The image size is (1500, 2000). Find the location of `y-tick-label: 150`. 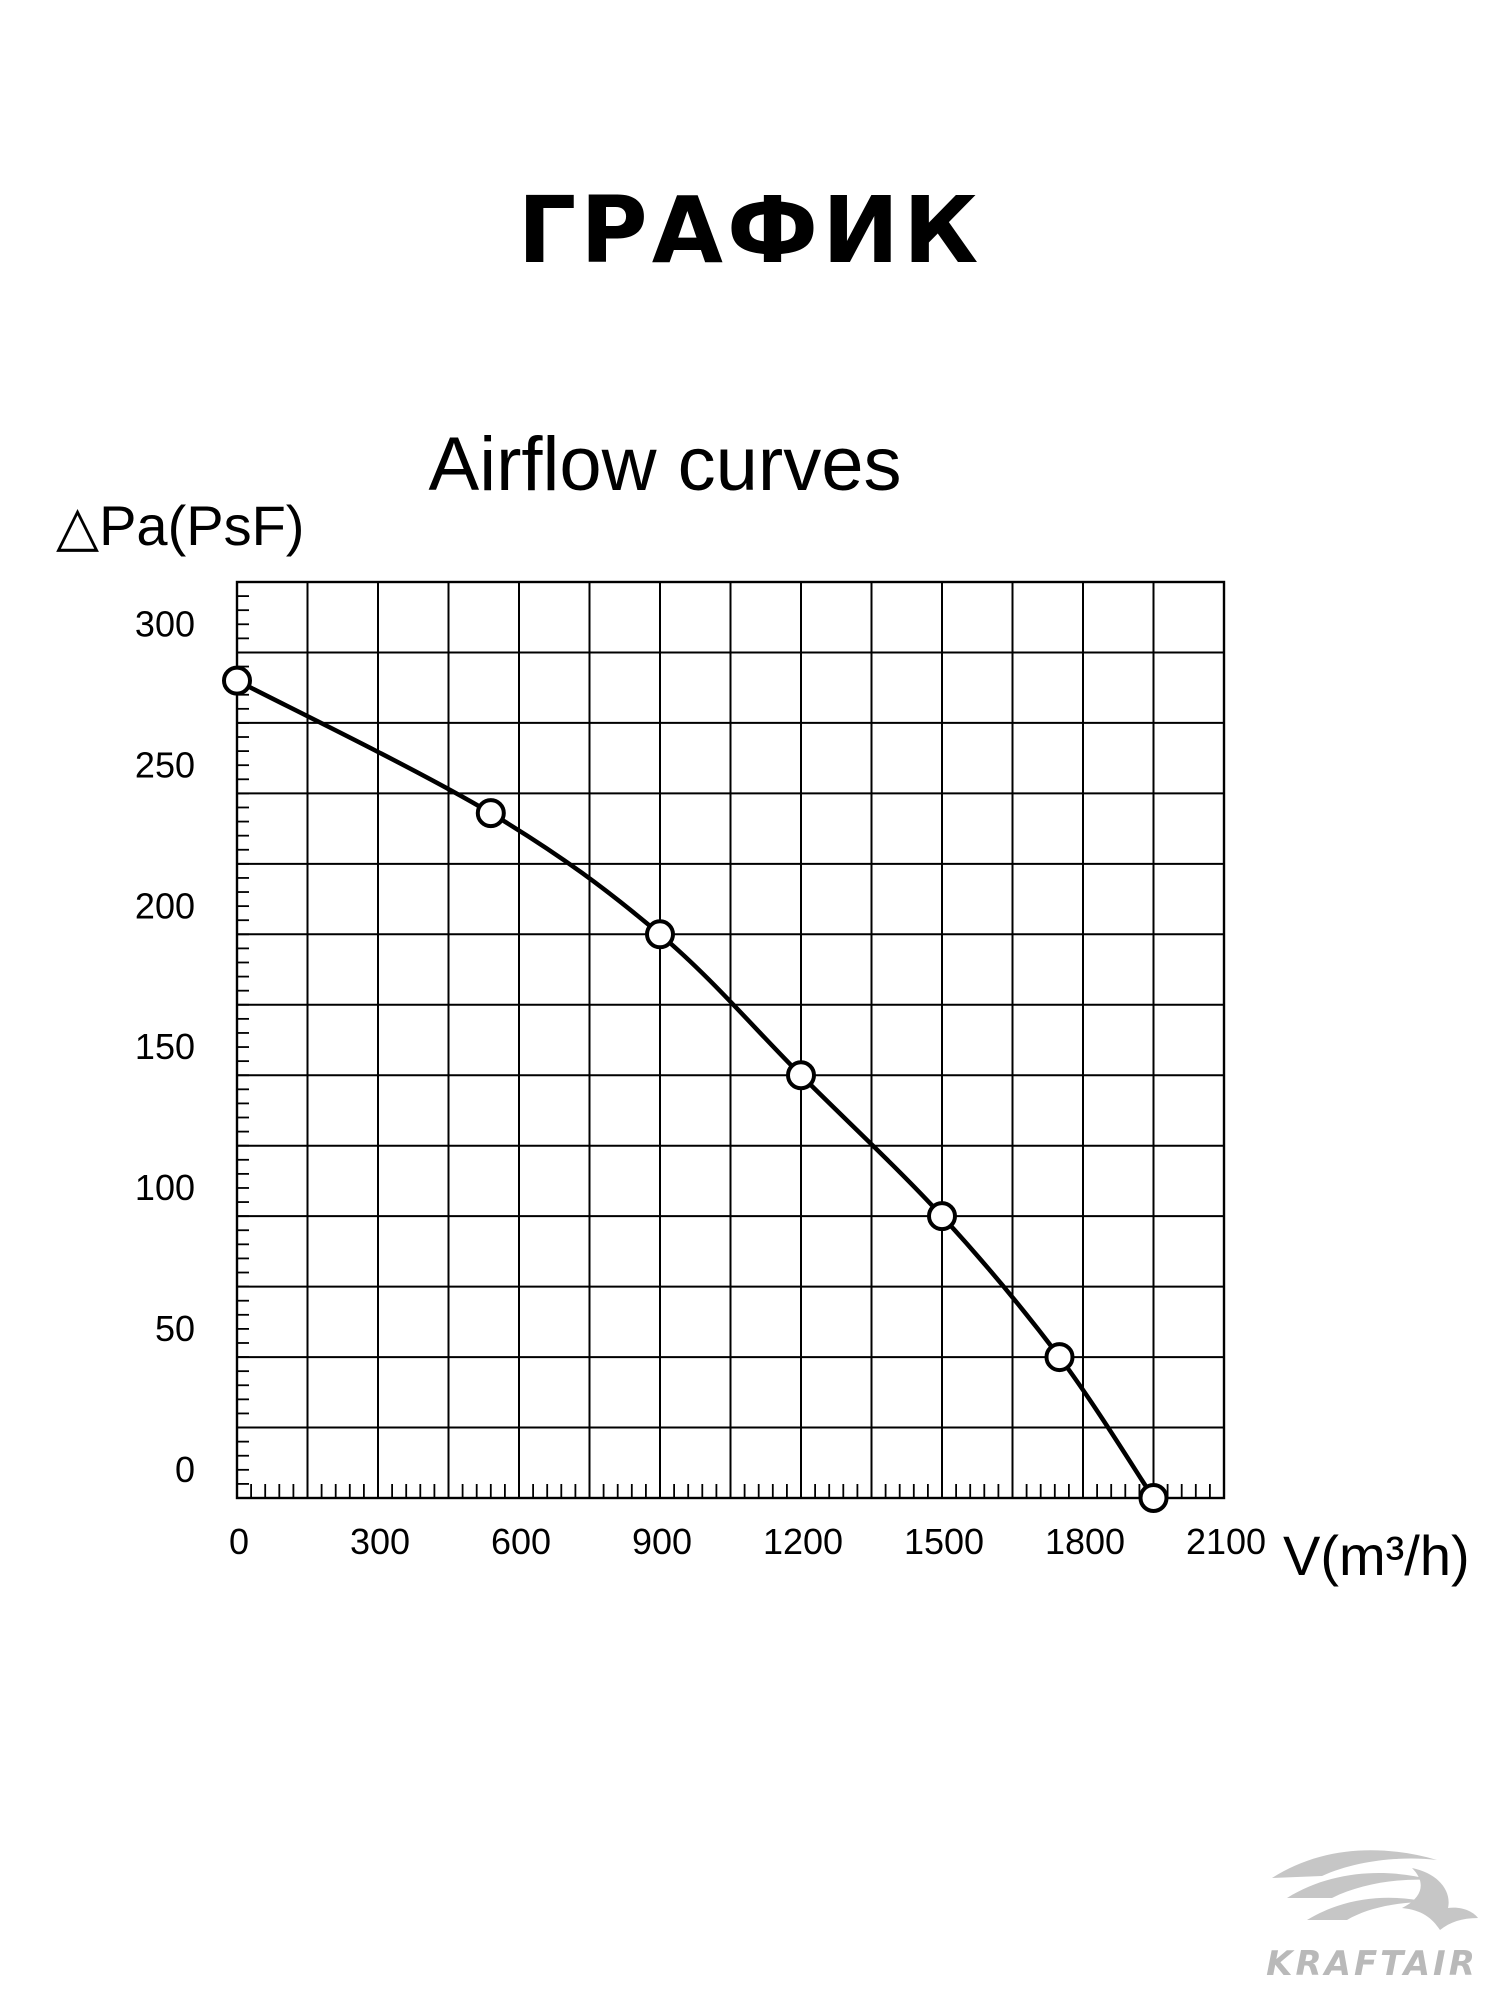

y-tick-label: 150 is located at coordinates (165, 1046).